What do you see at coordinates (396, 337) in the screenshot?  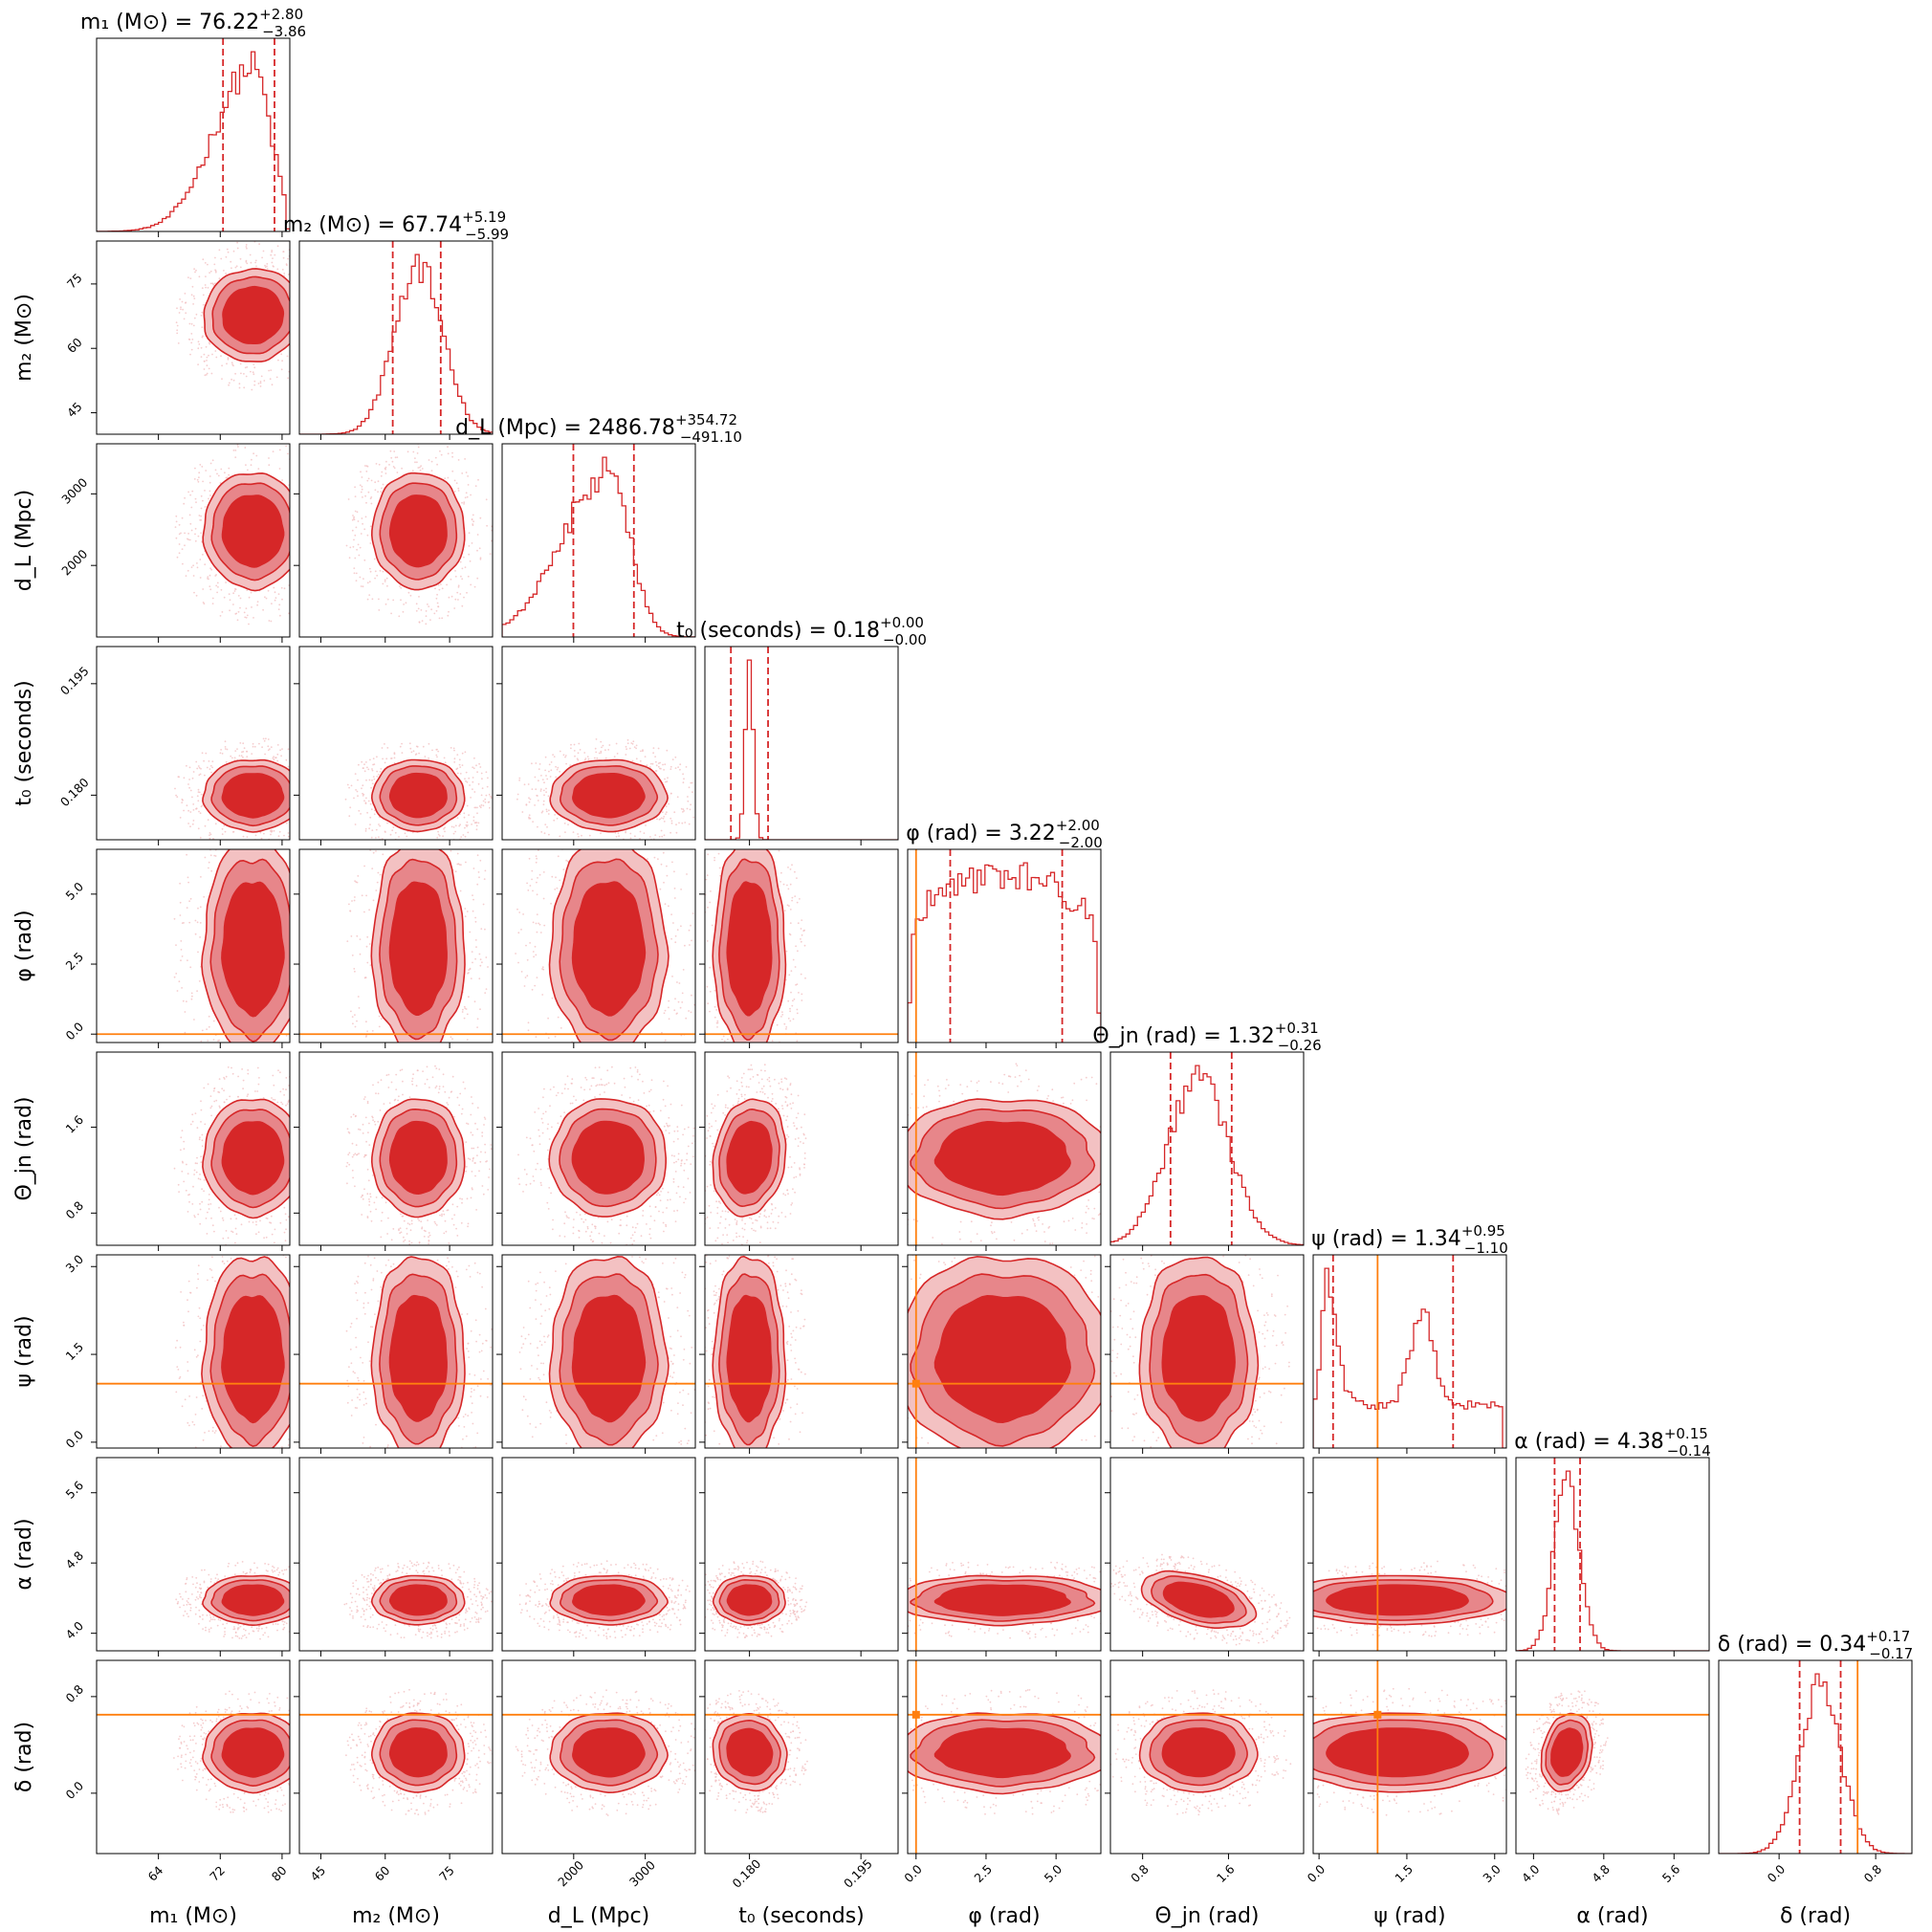 I see `panel-content` at bounding box center [396, 337].